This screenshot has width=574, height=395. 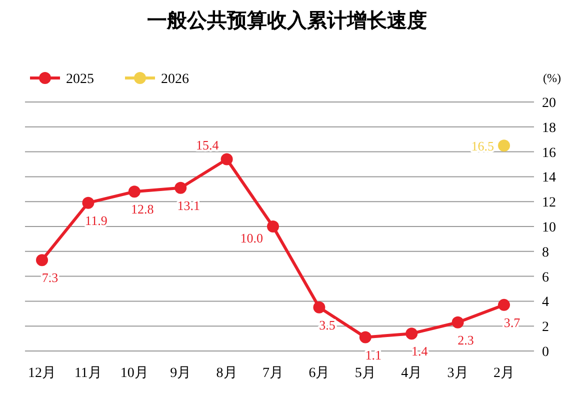 What do you see at coordinates (466, 340) in the screenshot?
I see `data-label: 2.3` at bounding box center [466, 340].